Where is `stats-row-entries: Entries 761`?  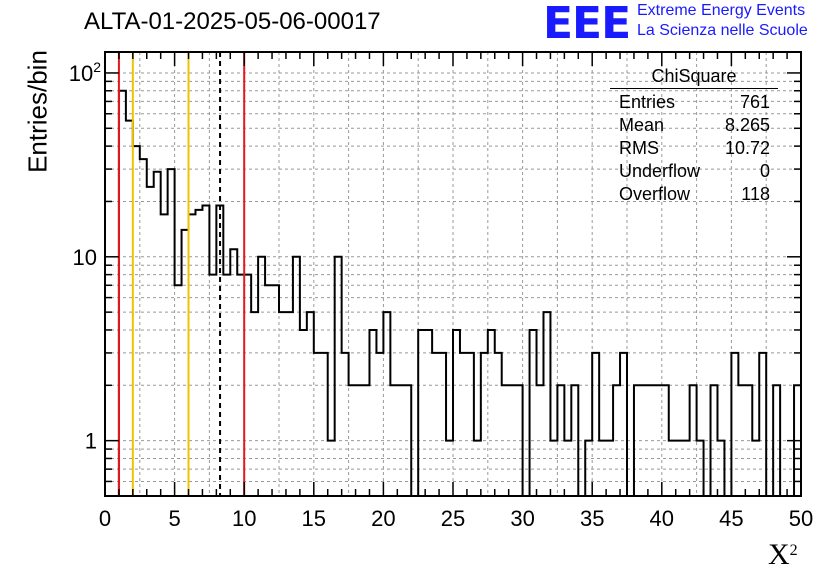 stats-row-entries: Entries 761 is located at coordinates (694, 102).